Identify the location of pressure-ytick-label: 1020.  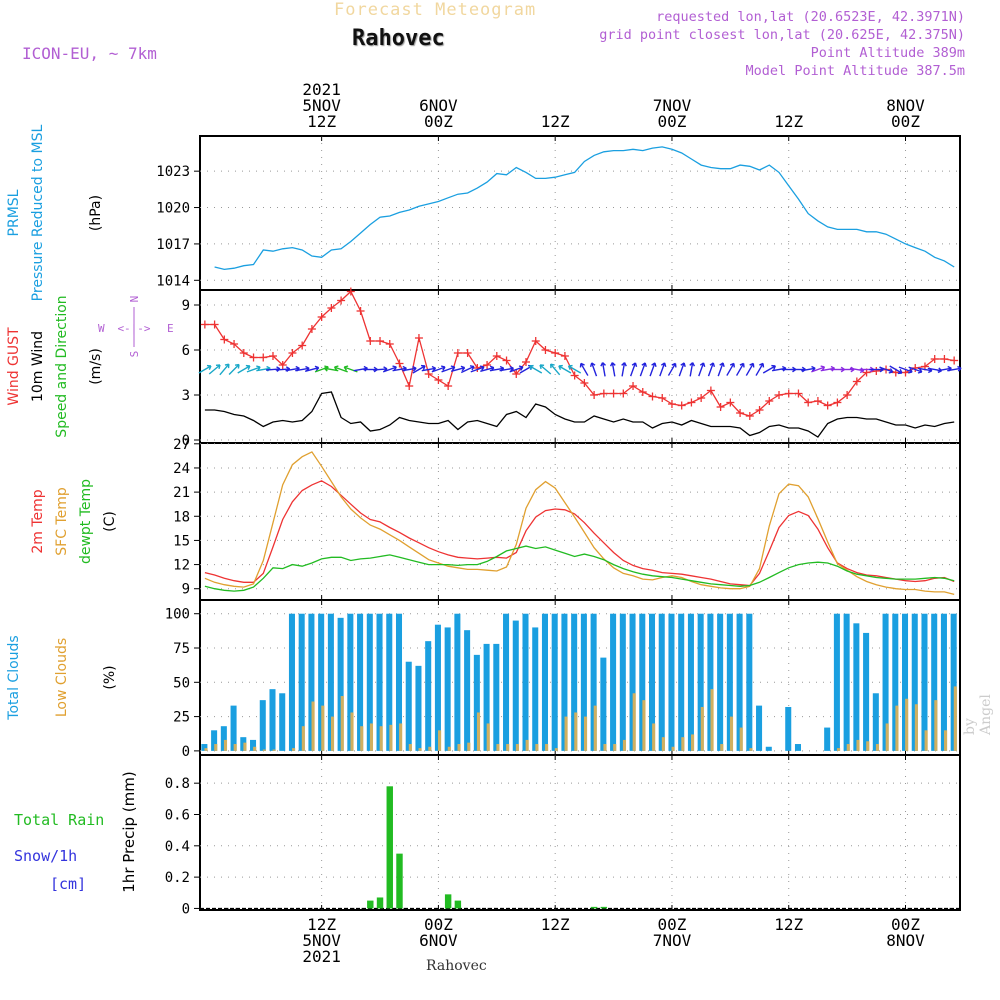
(173, 209).